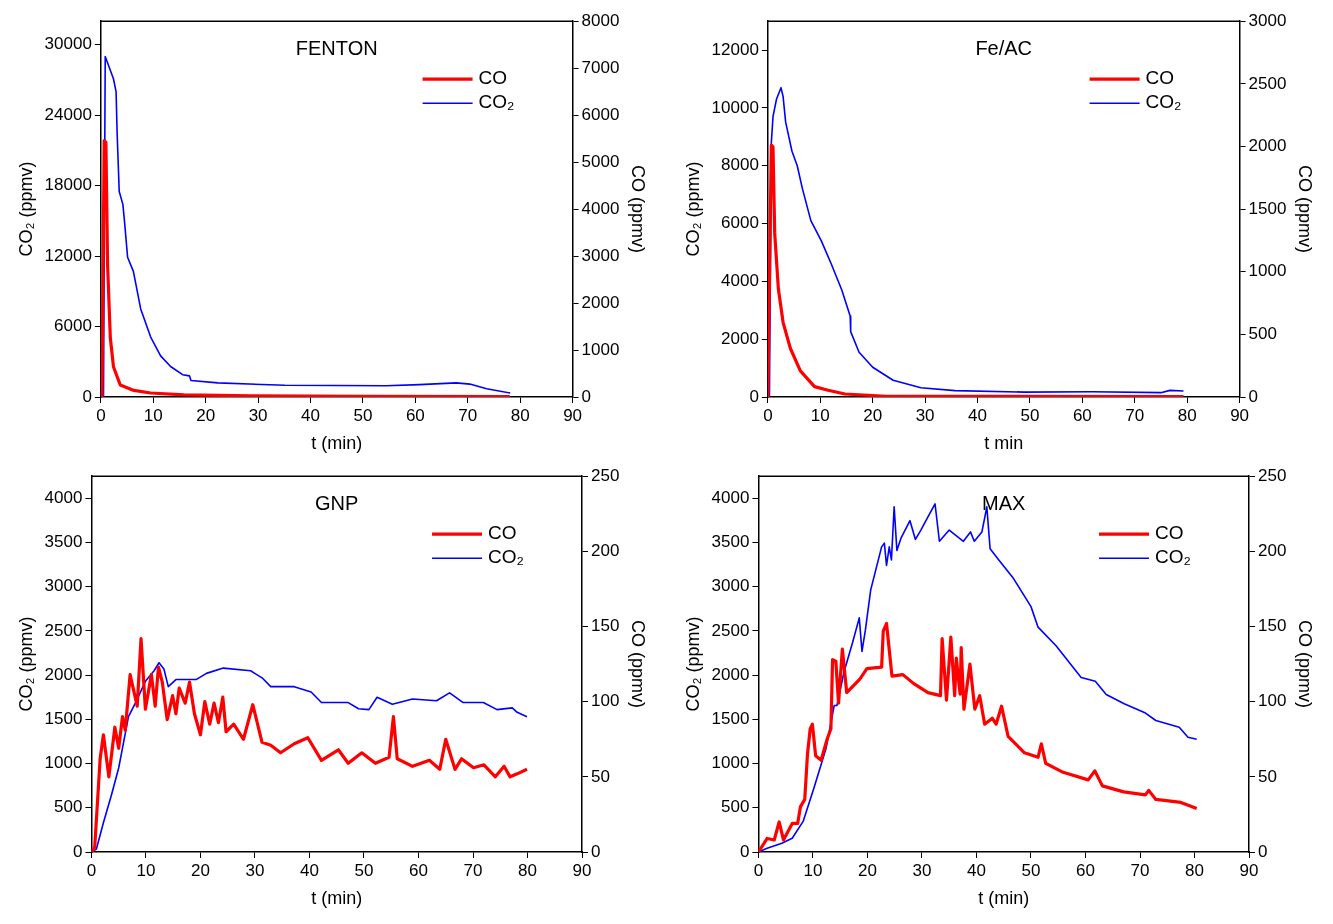 This screenshot has height=924, width=1333. What do you see at coordinates (1262, 334) in the screenshot?
I see `y2-tick-label: 500` at bounding box center [1262, 334].